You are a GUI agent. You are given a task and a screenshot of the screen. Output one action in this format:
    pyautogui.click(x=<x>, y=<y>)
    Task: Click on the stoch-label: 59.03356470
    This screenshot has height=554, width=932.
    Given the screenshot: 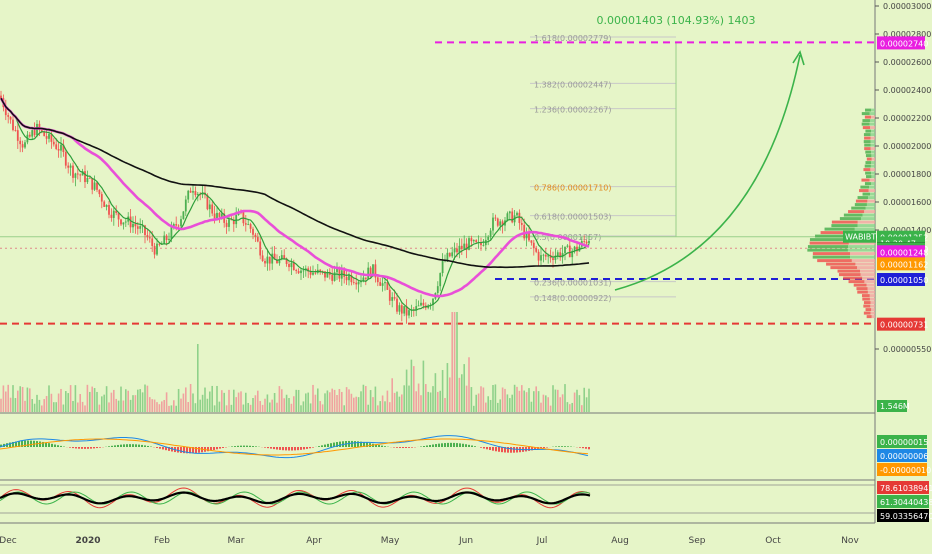 What is the action you would take?
    pyautogui.click(x=906, y=516)
    